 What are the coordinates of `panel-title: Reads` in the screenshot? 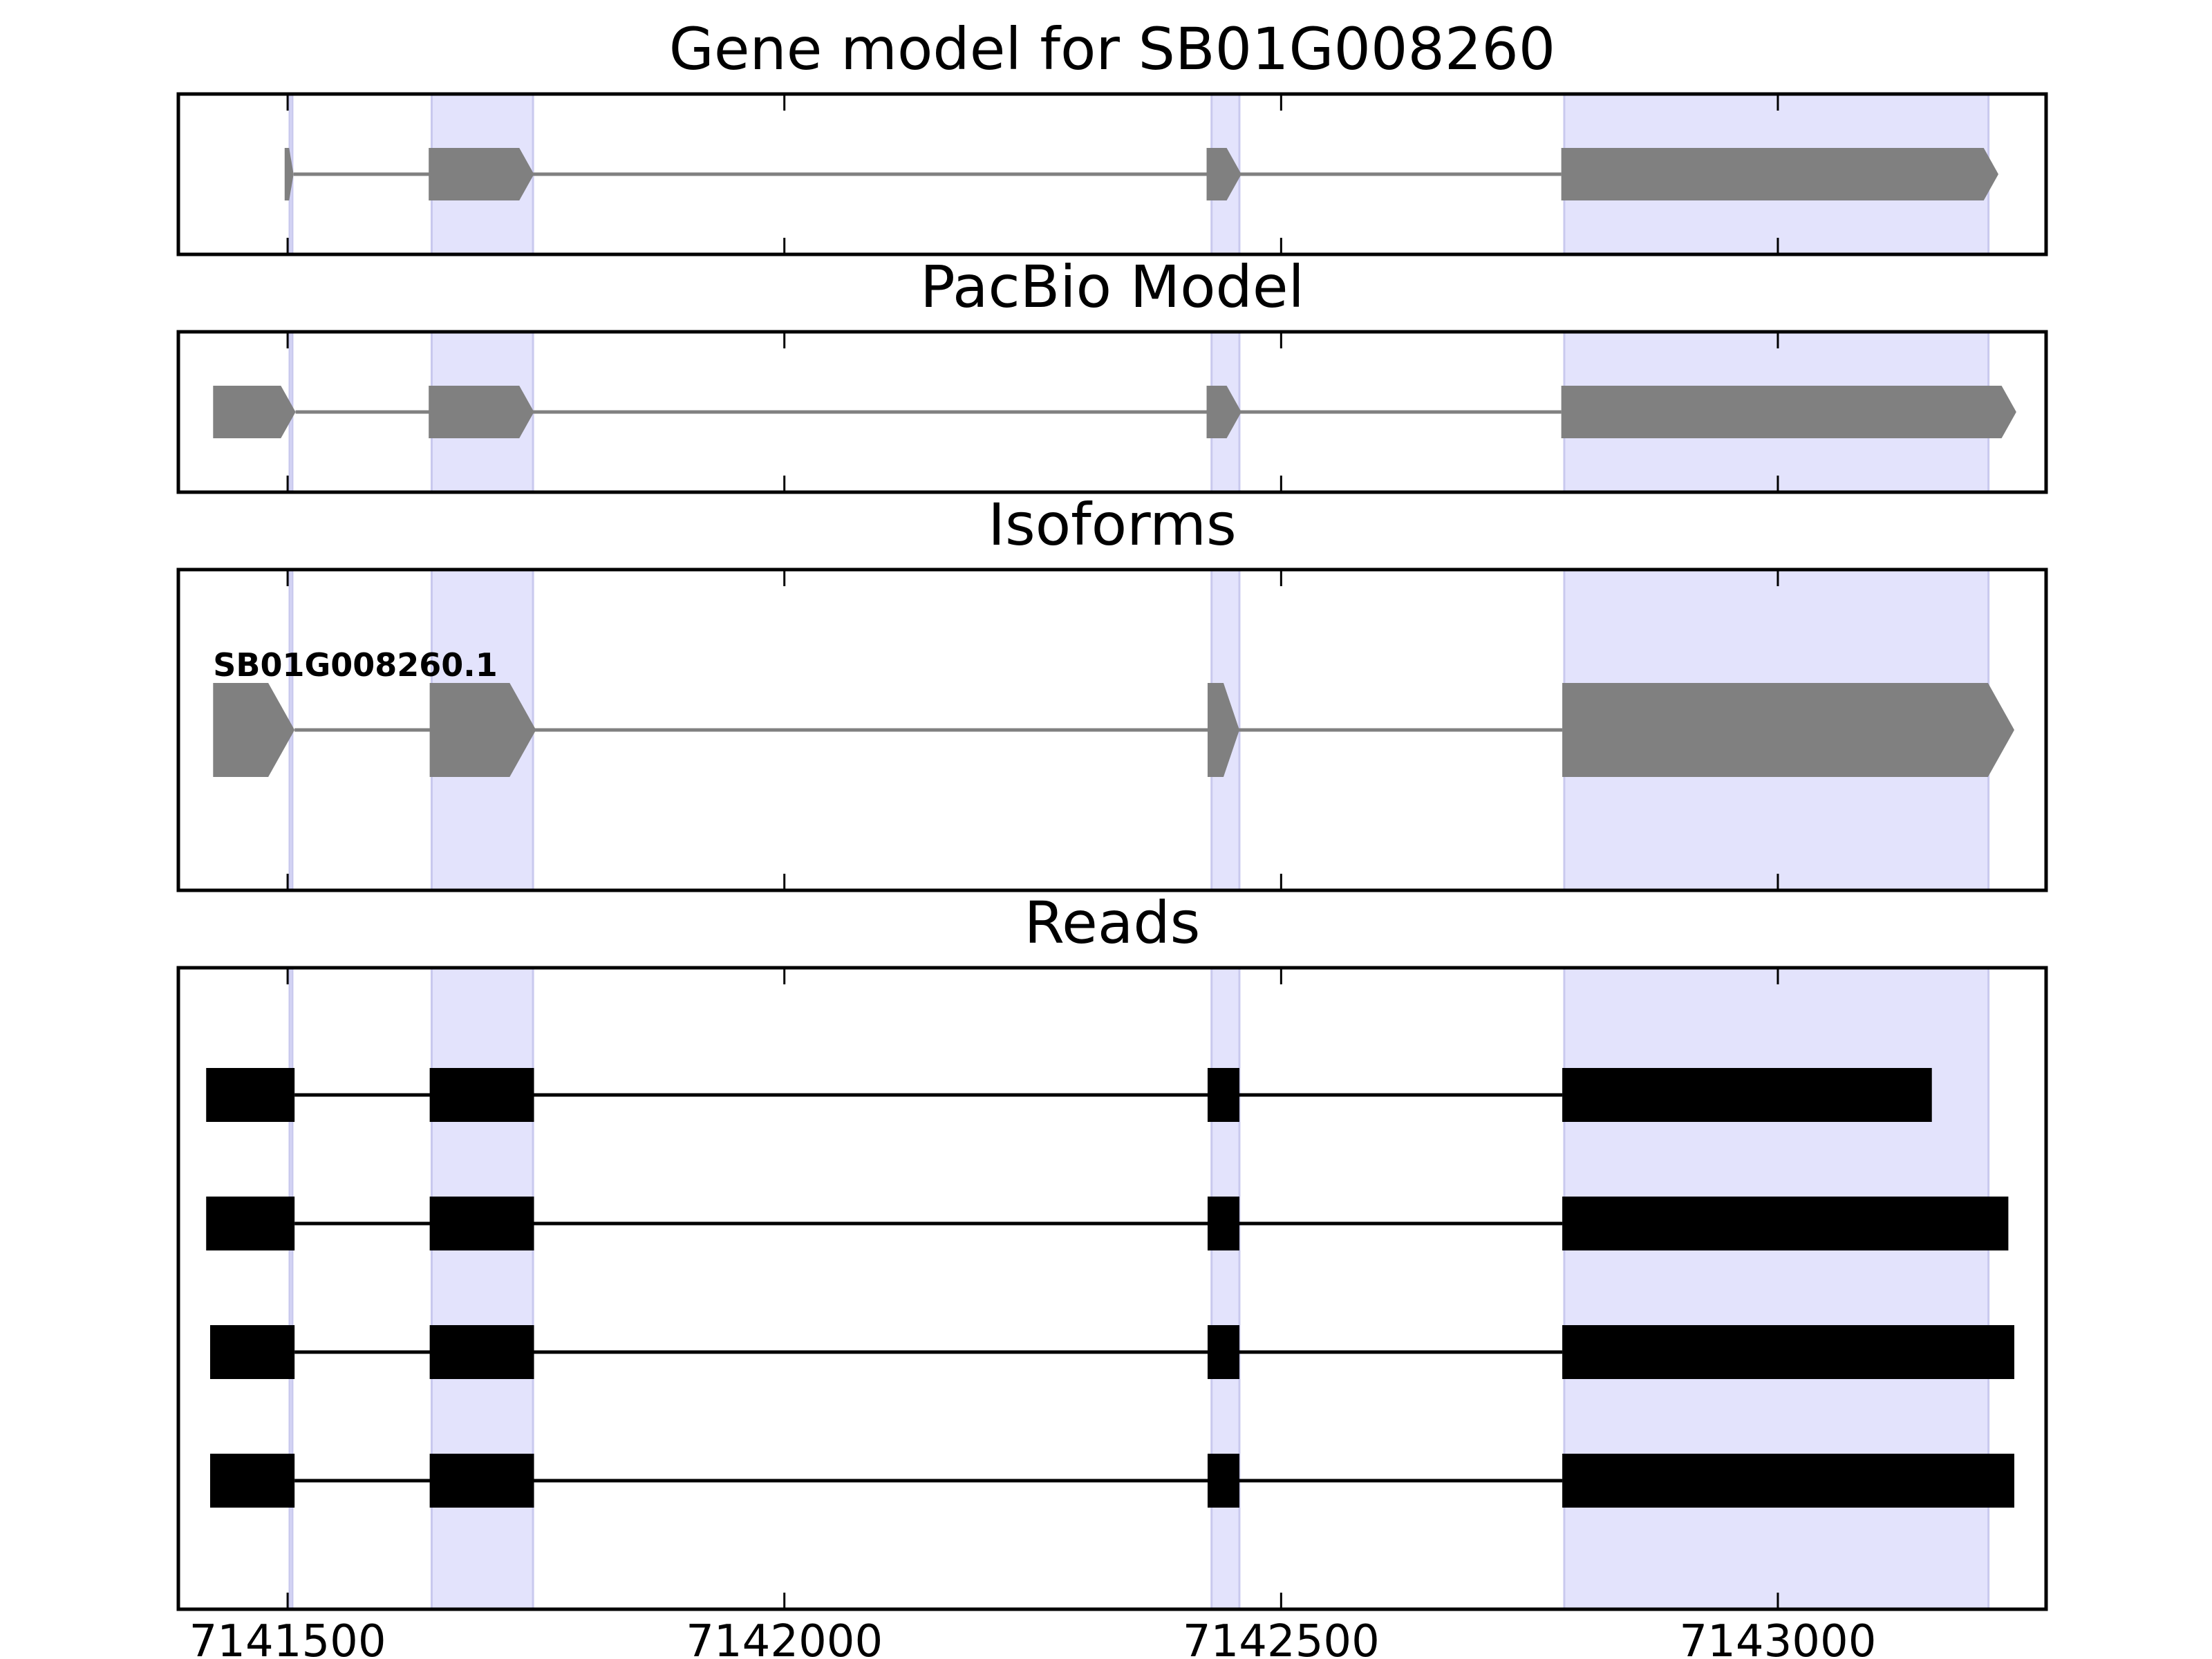 It's located at (1112, 923).